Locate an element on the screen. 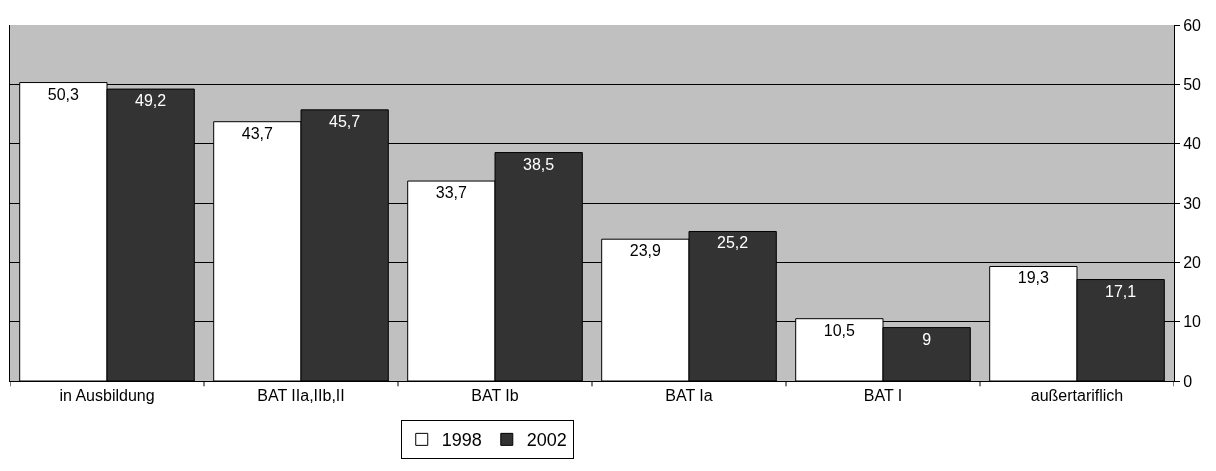 The width and height of the screenshot is (1216, 471). y-tick-label: 0 is located at coordinates (1188, 381).